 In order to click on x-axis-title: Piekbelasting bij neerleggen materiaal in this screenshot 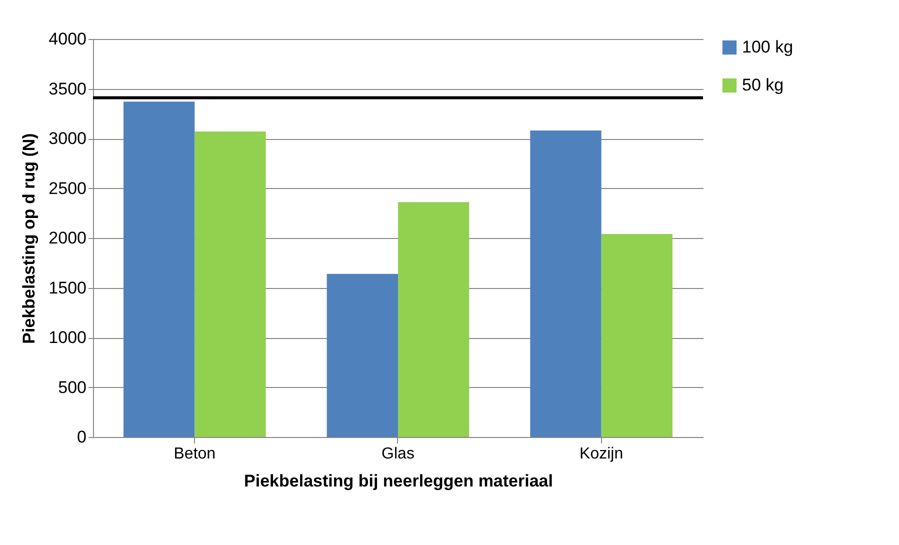, I will do `click(398, 481)`.